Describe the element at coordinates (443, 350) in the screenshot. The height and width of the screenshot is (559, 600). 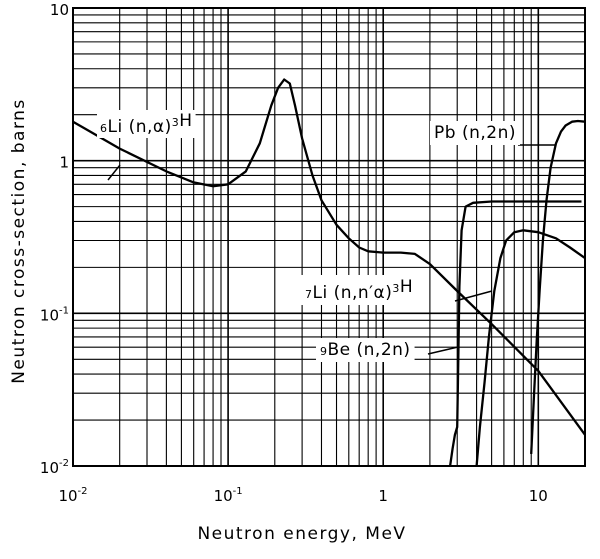
I see `series-leader-be9-n-2n` at that location.